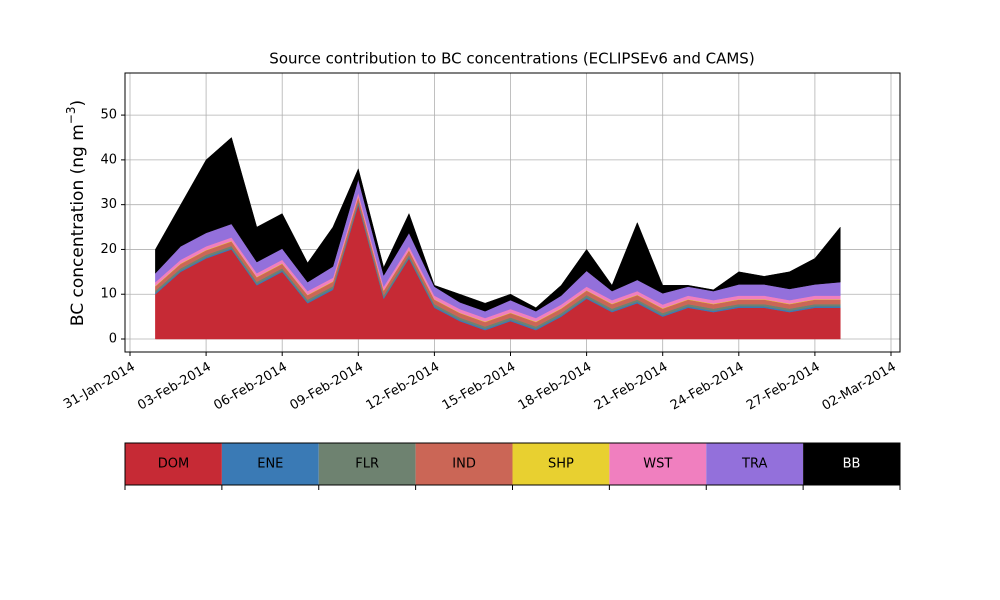 The height and width of the screenshot is (600, 1000). Describe the element at coordinates (108, 204) in the screenshot. I see `y-tick-label: 30` at that location.